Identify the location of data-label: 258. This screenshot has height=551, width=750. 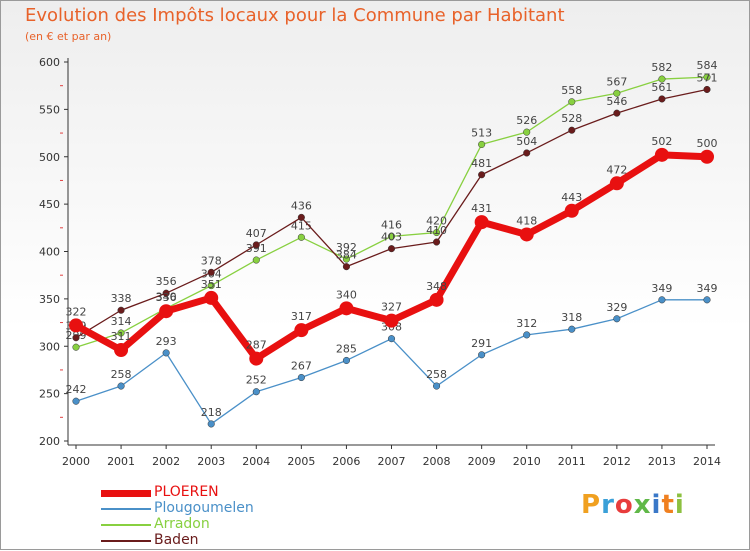
(121, 374).